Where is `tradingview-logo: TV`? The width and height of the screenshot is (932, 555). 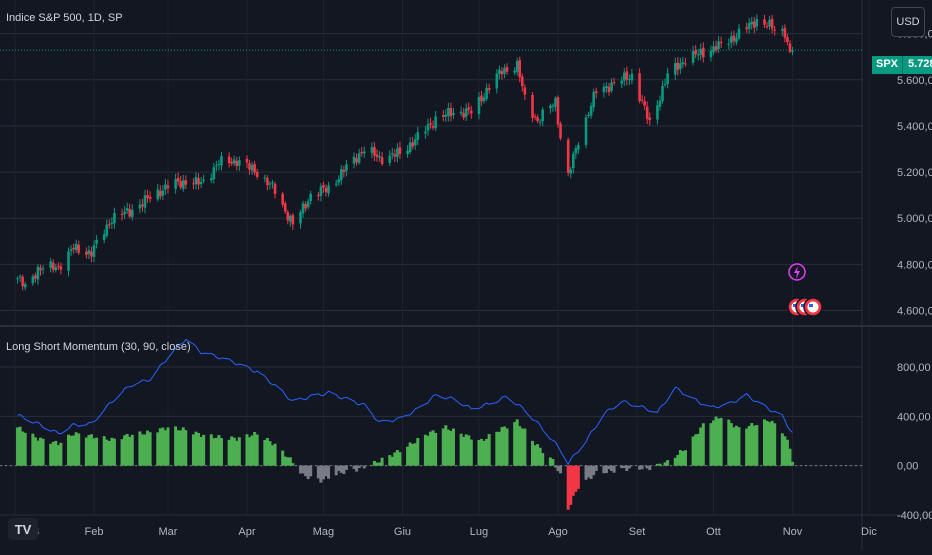 tradingview-logo: TV is located at coordinates (23, 529).